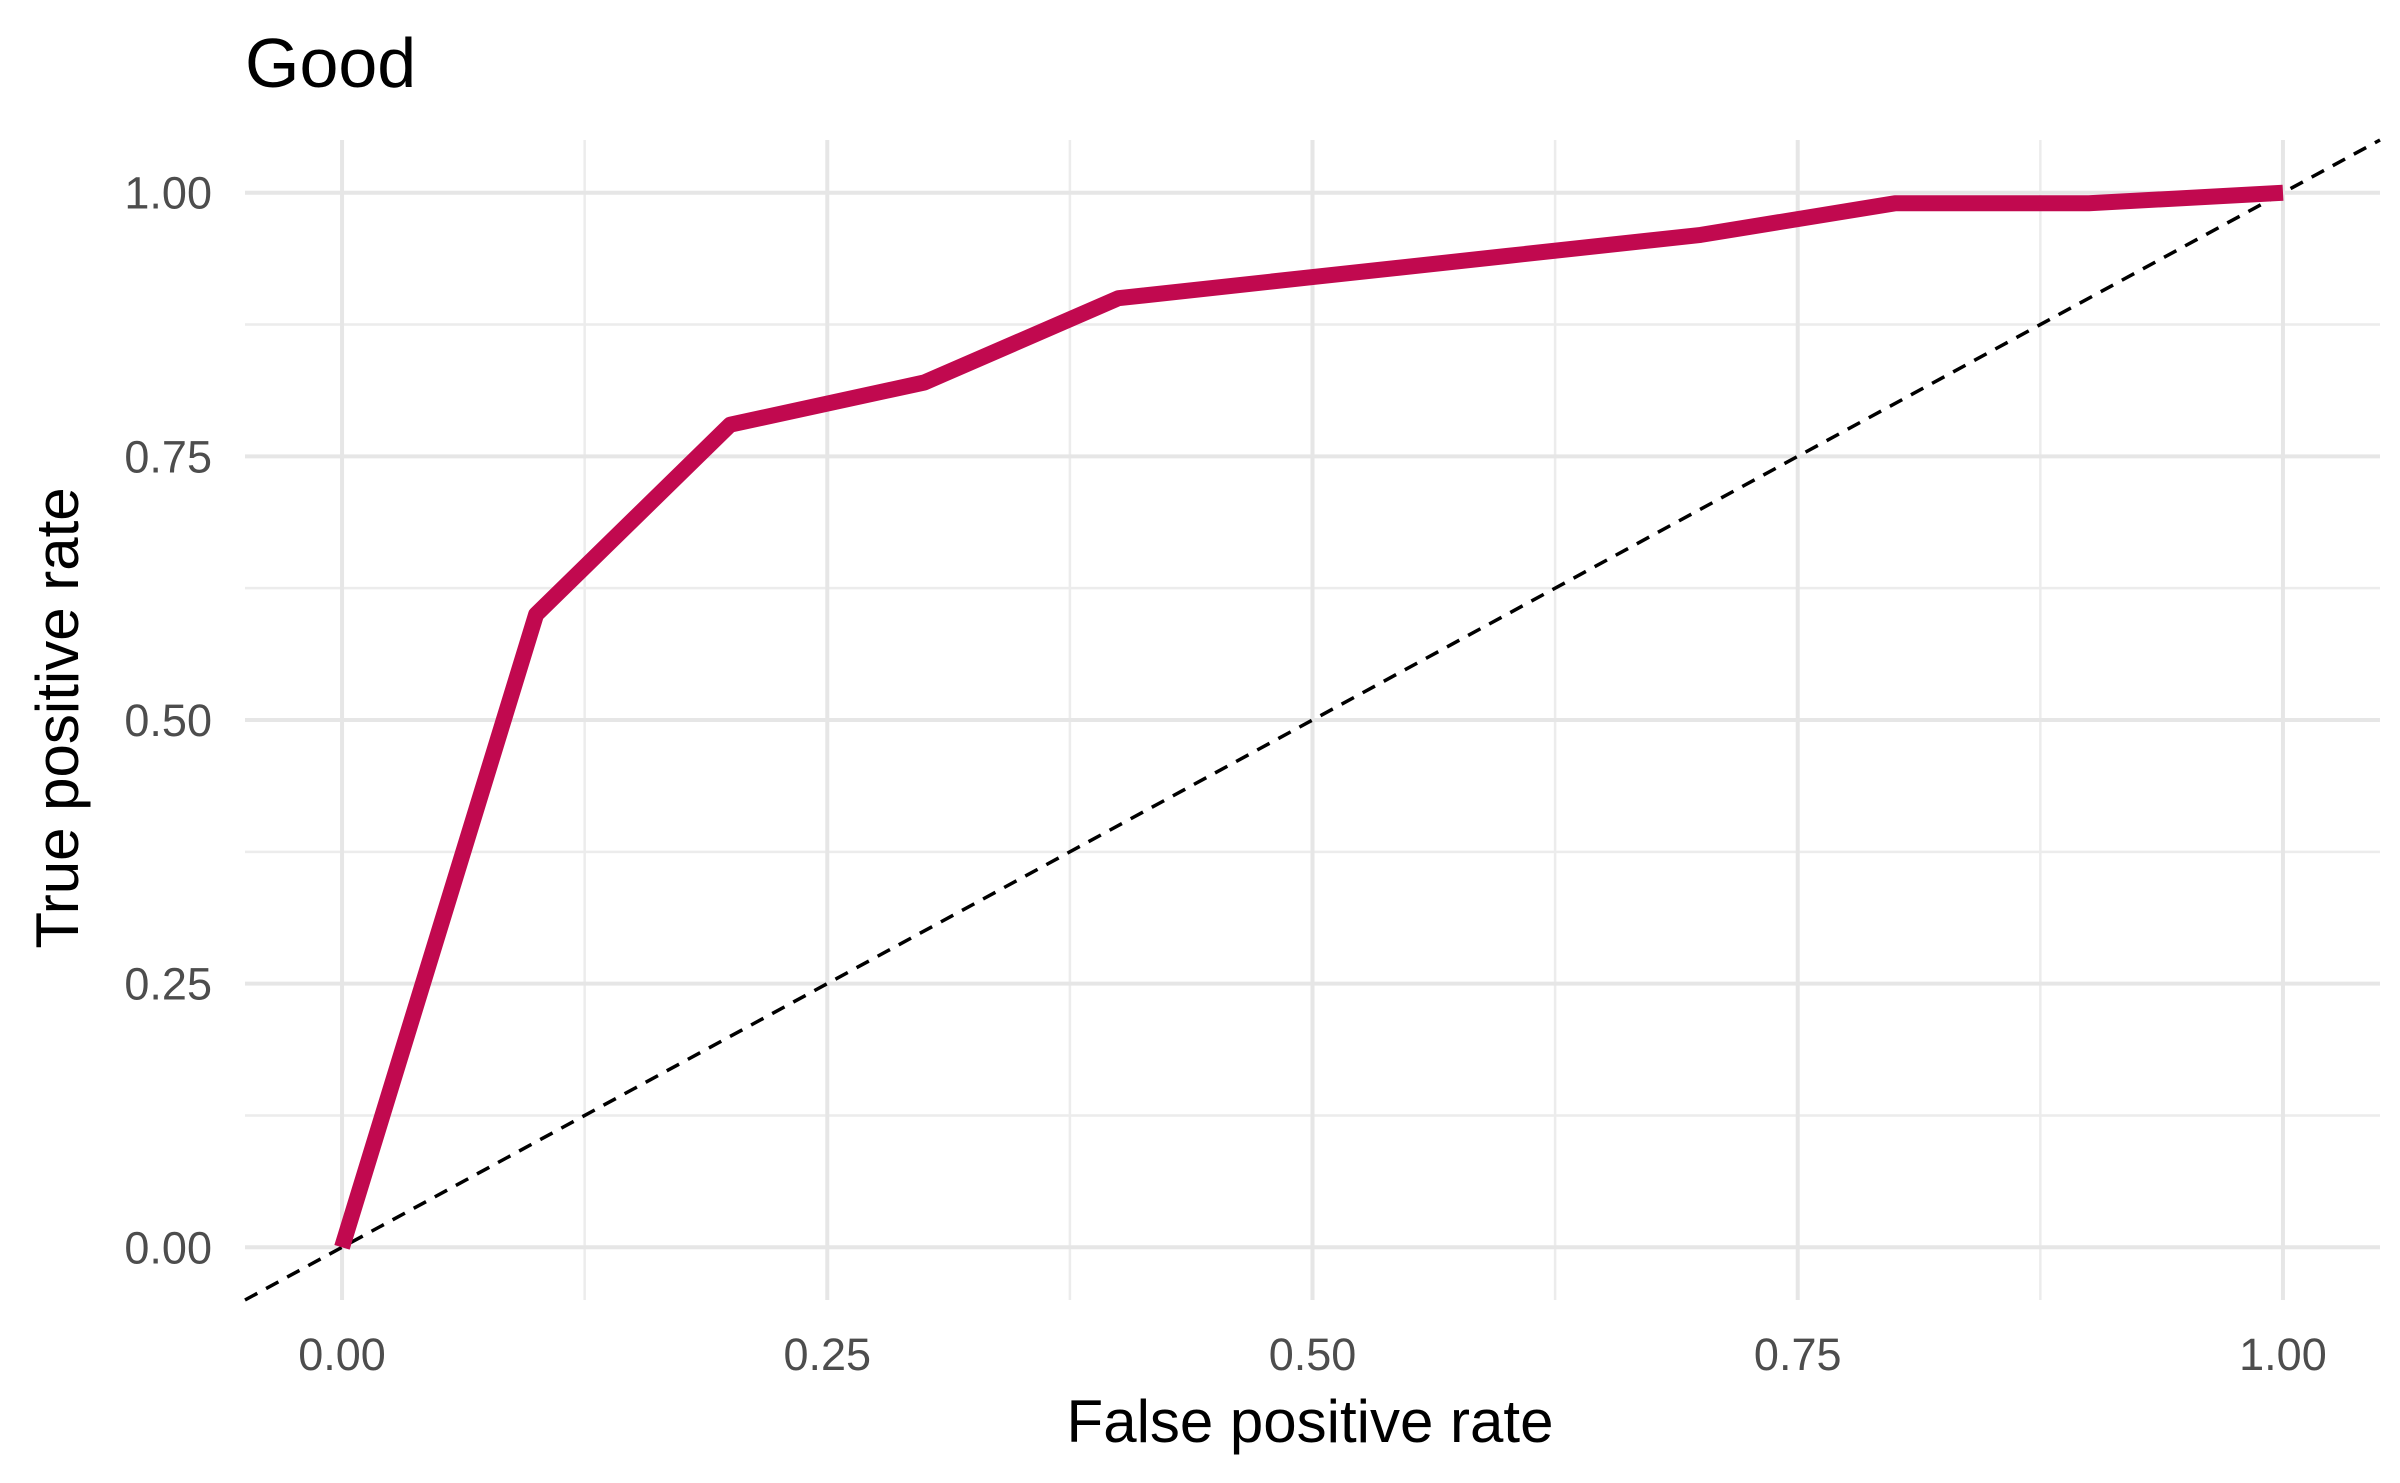 The width and height of the screenshot is (2400, 1483). I want to click on x-axis-title: False positive rate, so click(1310, 1421).